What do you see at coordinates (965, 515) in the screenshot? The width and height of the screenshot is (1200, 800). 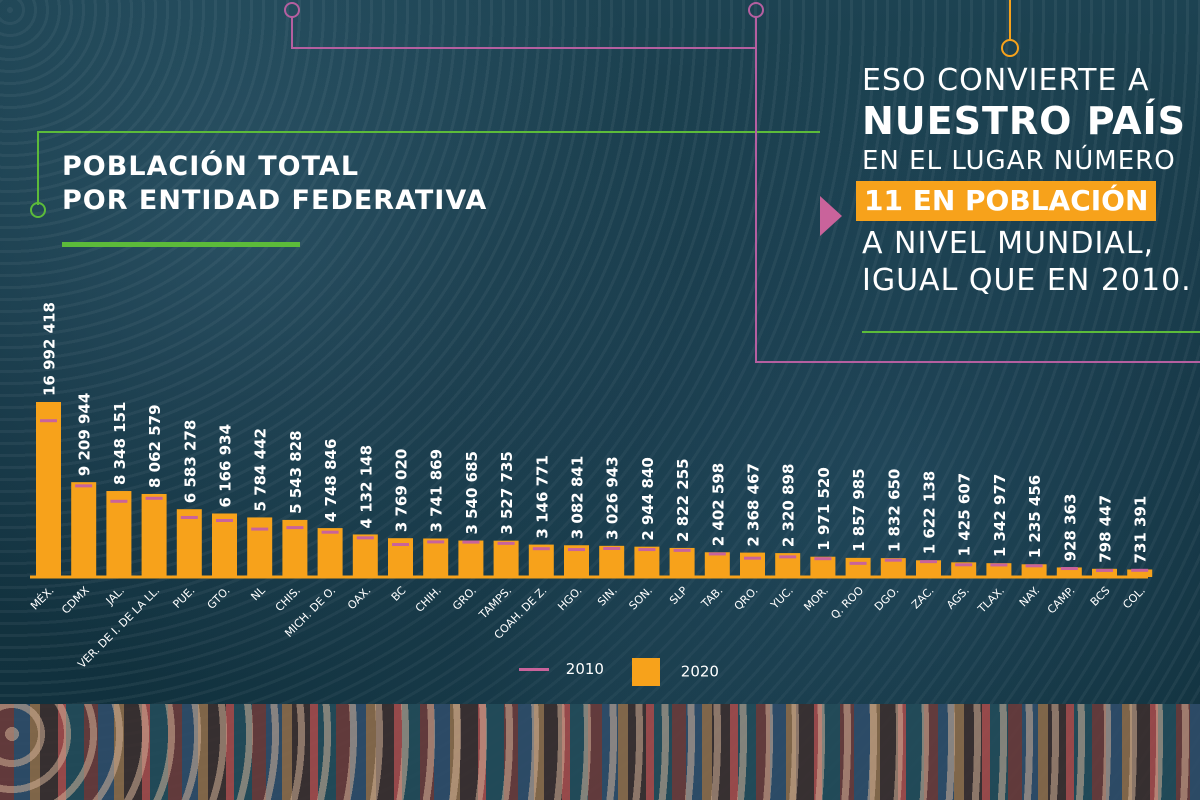 I see `bar-value-label: 1 425 607` at bounding box center [965, 515].